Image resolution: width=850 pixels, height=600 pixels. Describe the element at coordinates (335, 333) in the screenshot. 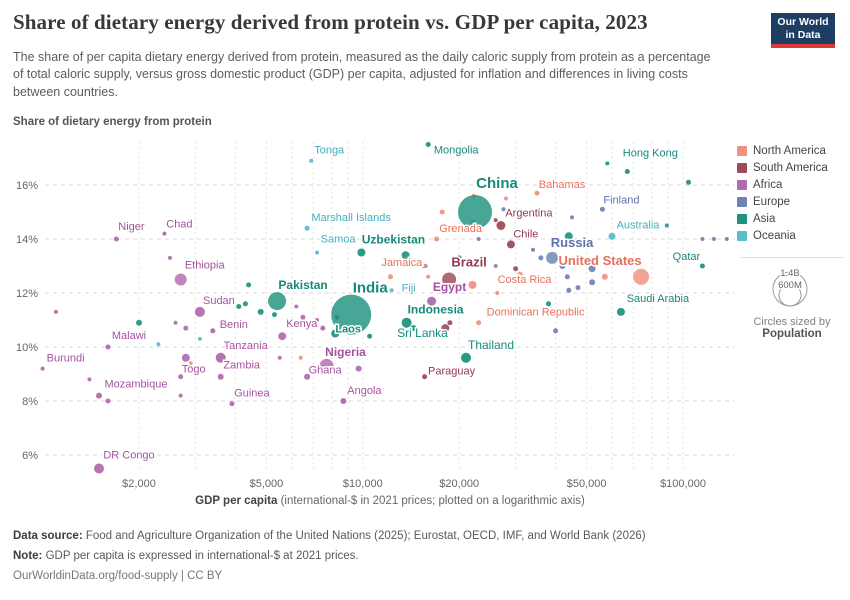

I see `data-point-laos: Laos` at that location.